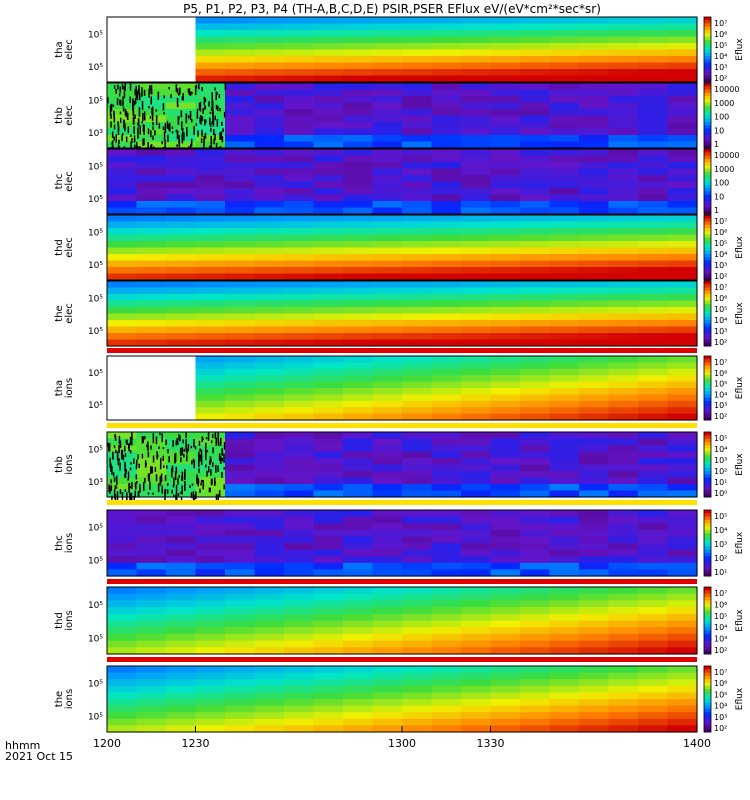  What do you see at coordinates (720, 67) in the screenshot?
I see `colorbar-tick-label: 10³` at bounding box center [720, 67].